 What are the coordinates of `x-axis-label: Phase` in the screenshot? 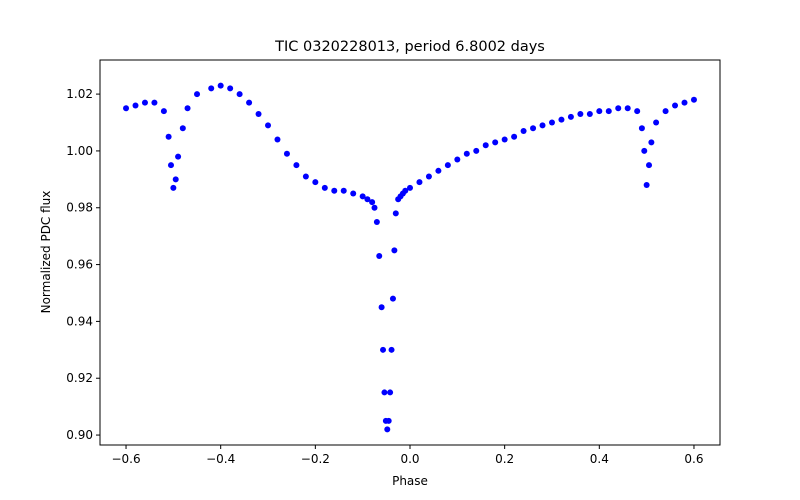 It's located at (410, 481).